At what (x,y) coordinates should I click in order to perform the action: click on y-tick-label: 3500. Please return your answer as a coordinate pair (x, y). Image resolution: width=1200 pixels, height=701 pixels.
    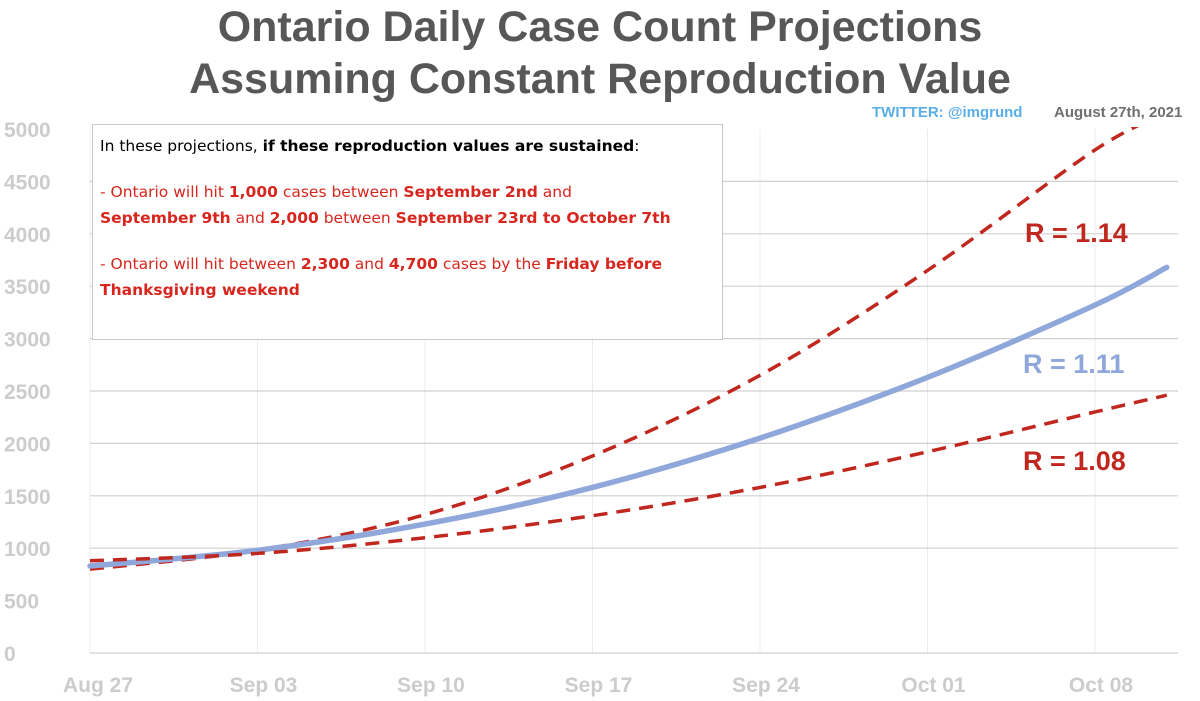
    Looking at the image, I should click on (27, 287).